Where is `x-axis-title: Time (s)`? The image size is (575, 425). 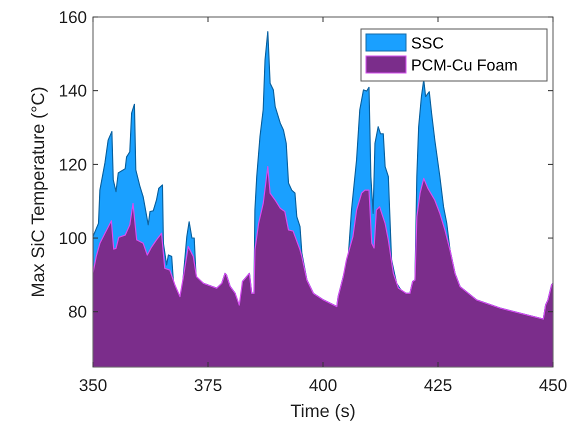 x-axis-title: Time (s) is located at coordinates (323, 411).